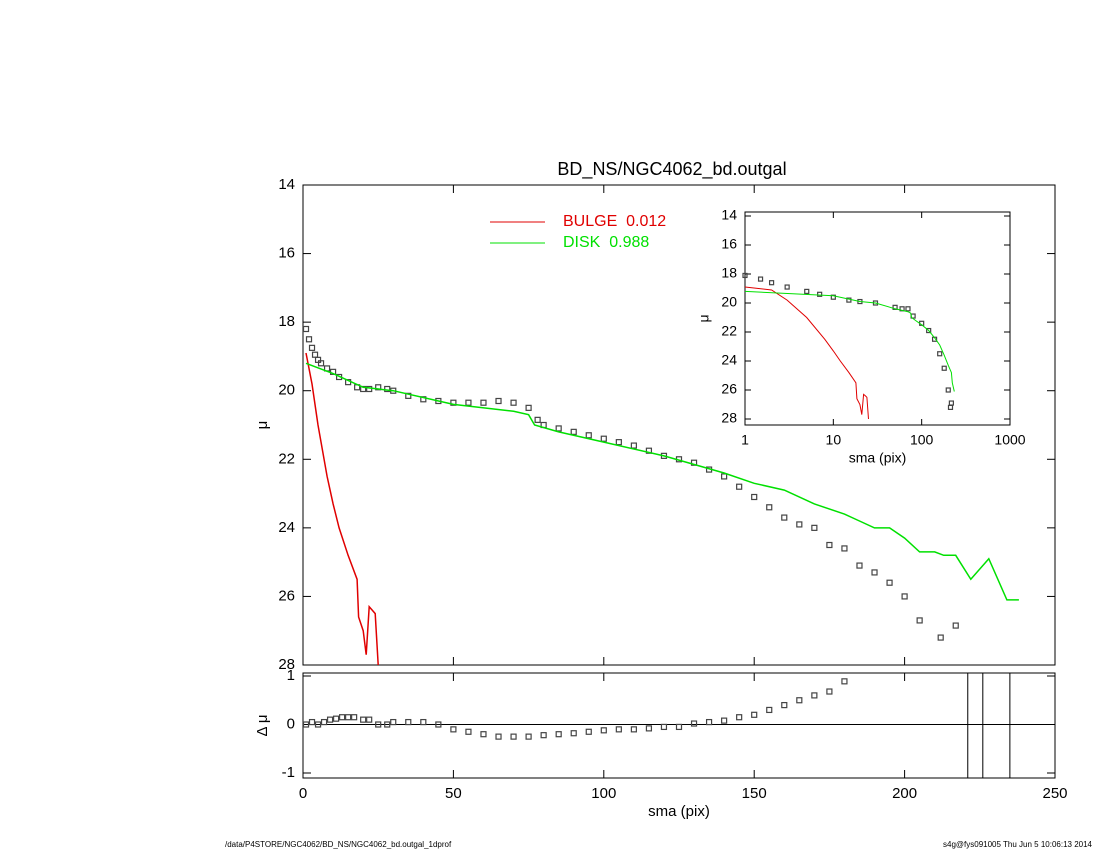 Image resolution: width=1100 pixels, height=850 pixels. Describe the element at coordinates (904, 793) in the screenshot. I see `x-tick-label: 200` at that location.